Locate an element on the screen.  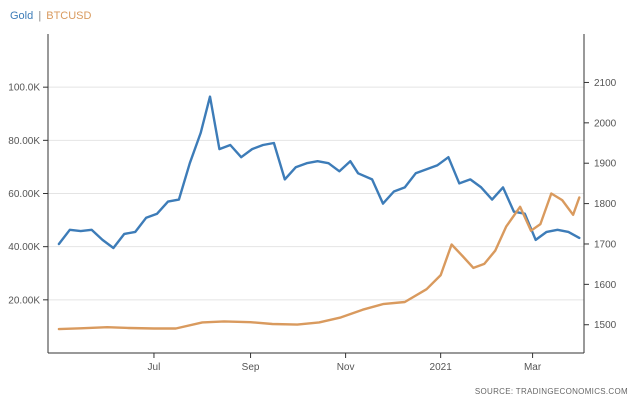
left-tick-label: 100.0K is located at coordinates (24, 88).